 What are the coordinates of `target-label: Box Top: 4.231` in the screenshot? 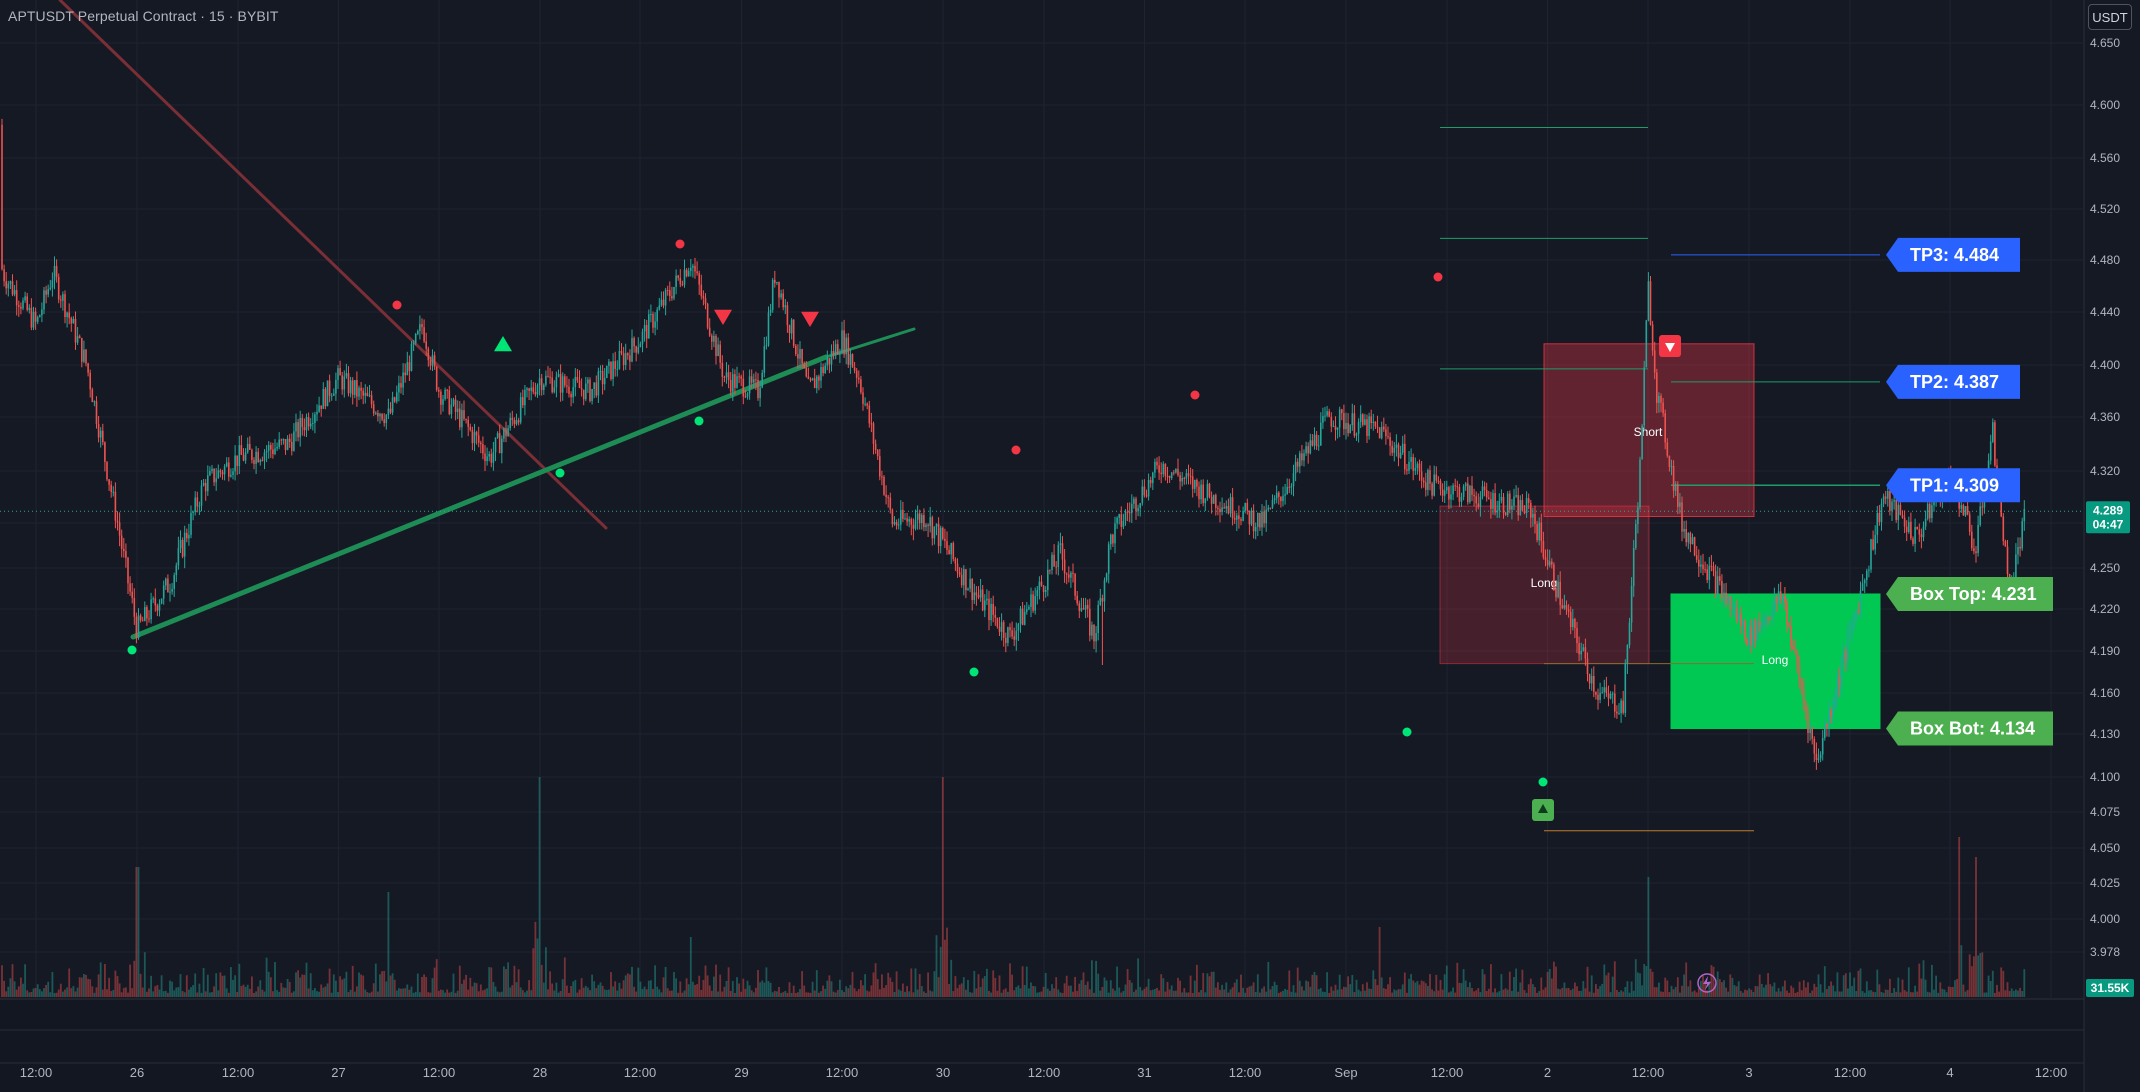 It's located at (1969, 593).